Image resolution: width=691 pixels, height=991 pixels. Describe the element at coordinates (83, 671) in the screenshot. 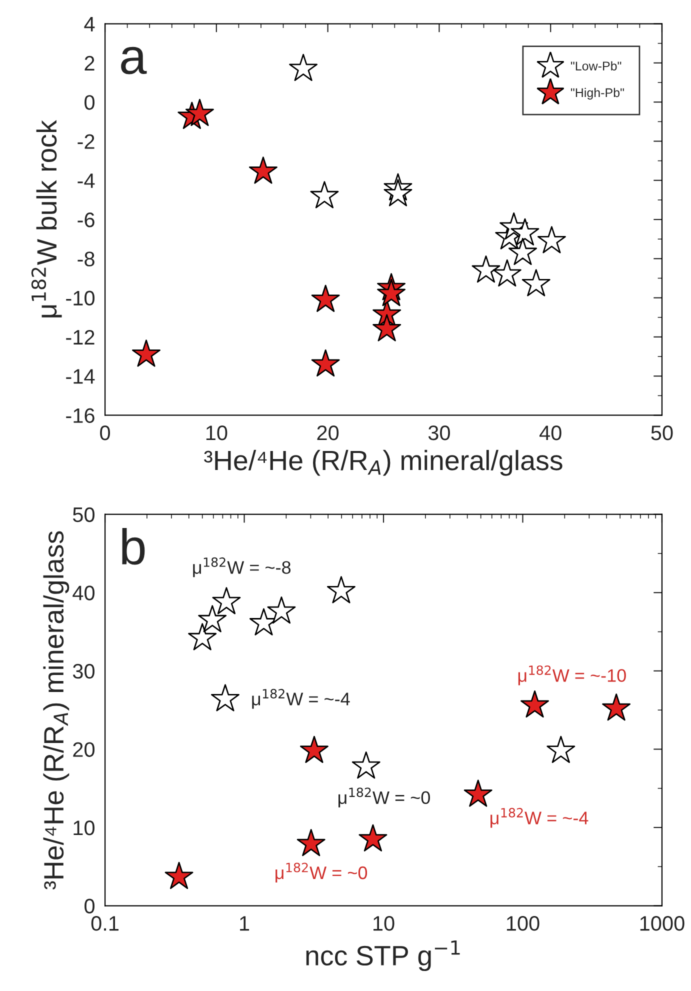

I see `y-tick-label: 30` at that location.